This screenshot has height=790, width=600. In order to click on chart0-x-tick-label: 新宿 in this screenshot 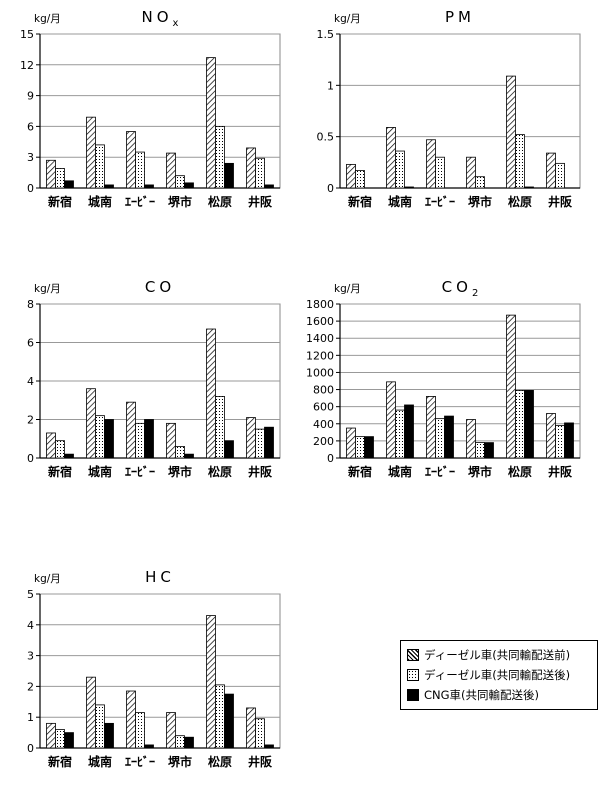, I will do `click(60, 201)`.